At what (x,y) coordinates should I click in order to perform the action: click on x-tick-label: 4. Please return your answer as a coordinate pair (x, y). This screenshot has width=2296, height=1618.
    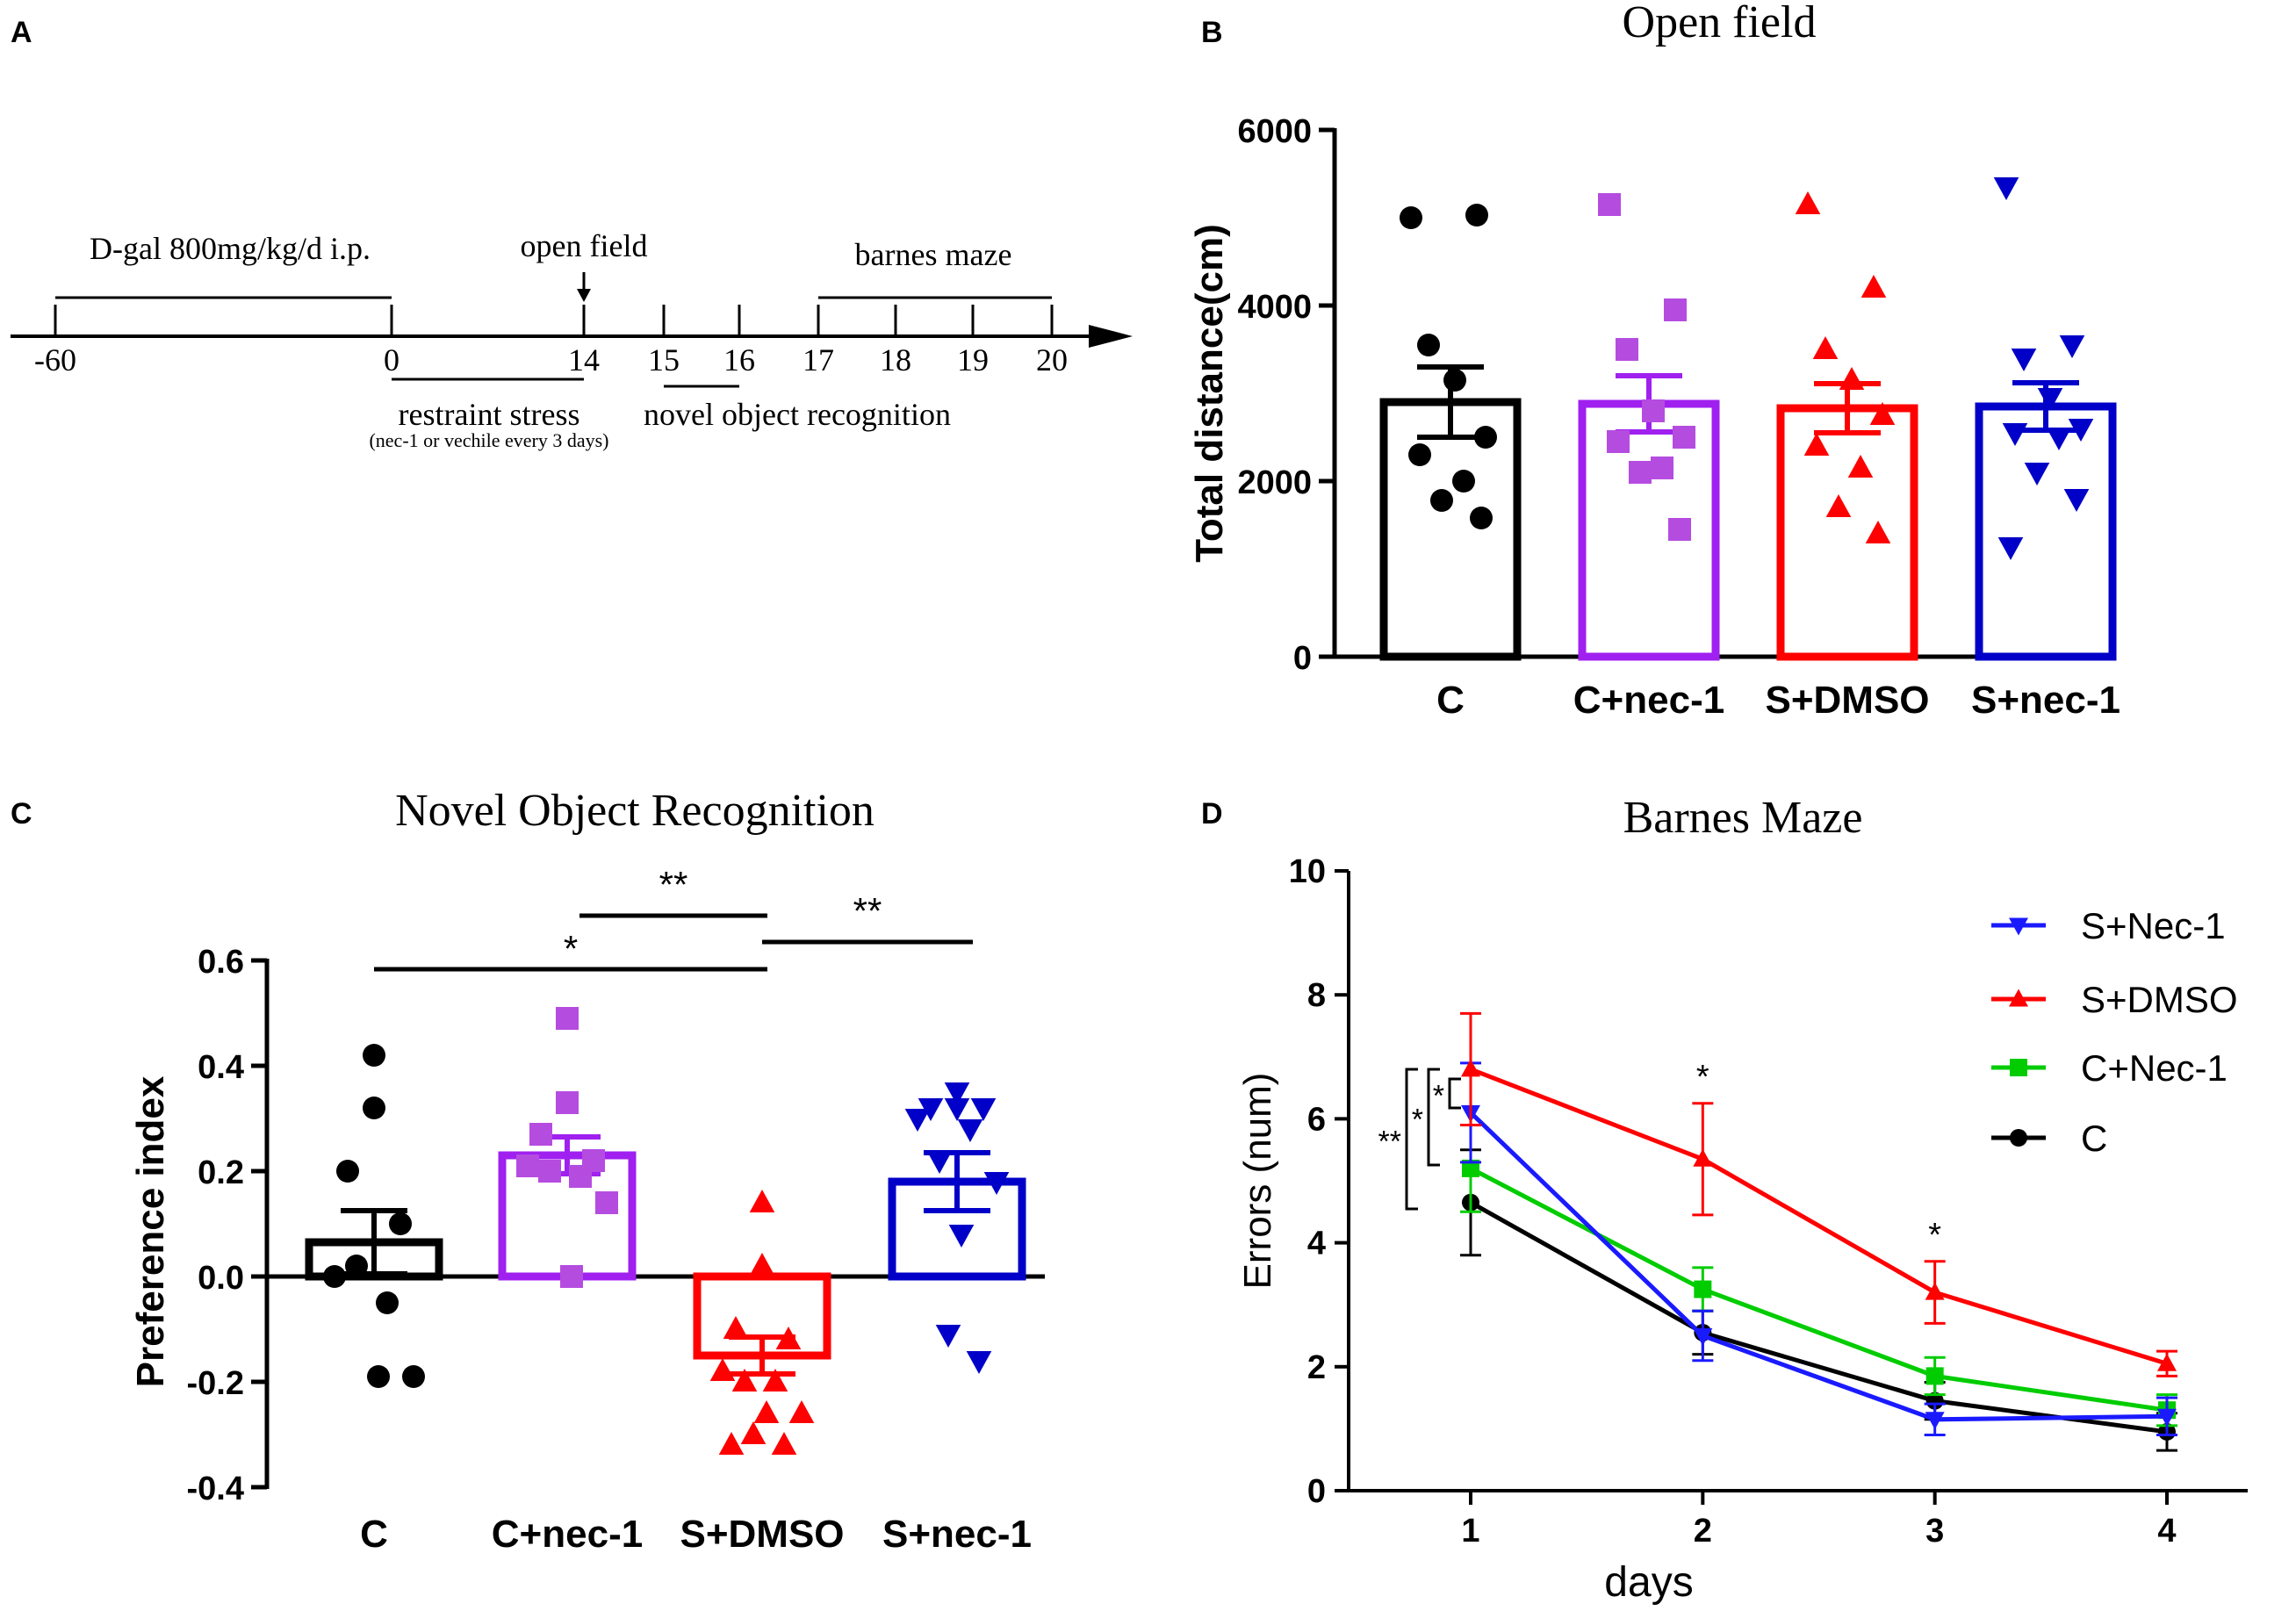
    Looking at the image, I should click on (2167, 1531).